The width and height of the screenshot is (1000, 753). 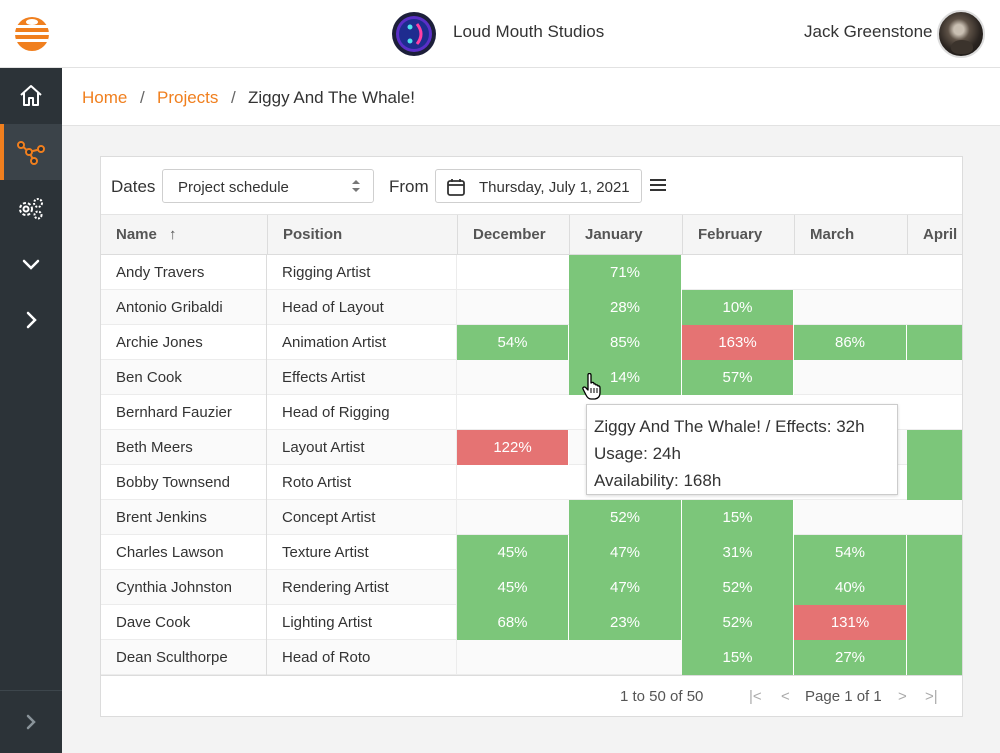 What do you see at coordinates (513, 447) in the screenshot?
I see `usage-cell: 122%` at bounding box center [513, 447].